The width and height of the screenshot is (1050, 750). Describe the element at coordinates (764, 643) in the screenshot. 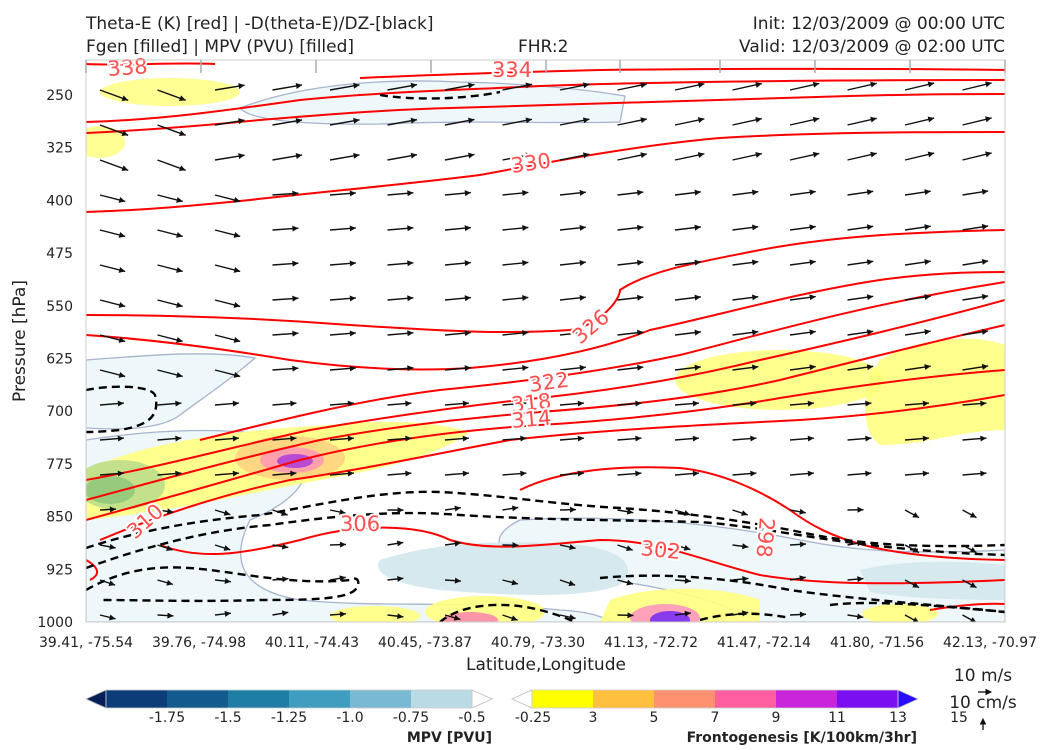

I see `x-tick-6: 41.47, -72.14` at that location.